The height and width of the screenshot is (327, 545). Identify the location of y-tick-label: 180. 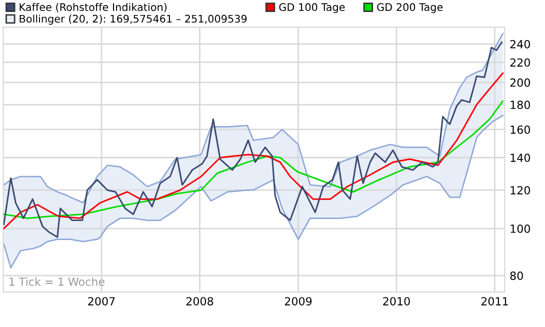
(520, 105).